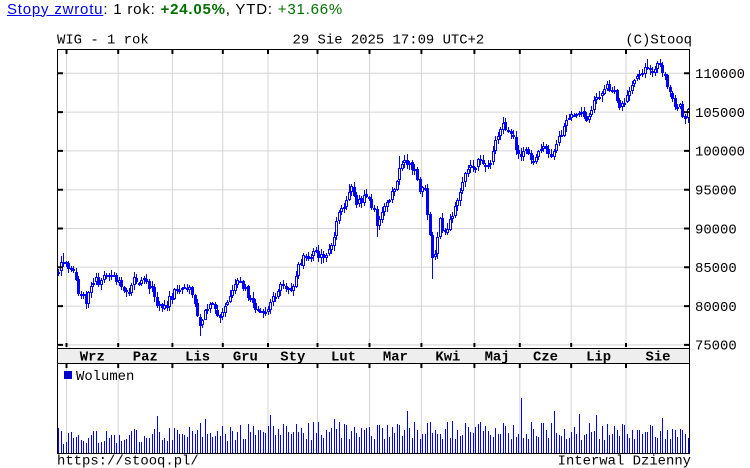 The width and height of the screenshot is (750, 468). Describe the element at coordinates (716, 269) in the screenshot. I see `svg-text: 85000` at that location.